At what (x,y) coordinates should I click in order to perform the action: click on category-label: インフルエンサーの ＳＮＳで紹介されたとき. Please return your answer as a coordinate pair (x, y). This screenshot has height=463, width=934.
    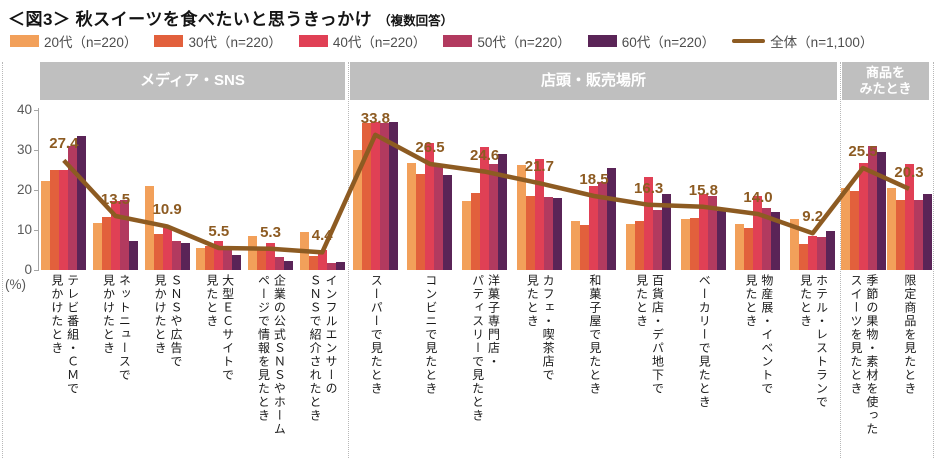
    Looking at the image, I should click on (322, 367).